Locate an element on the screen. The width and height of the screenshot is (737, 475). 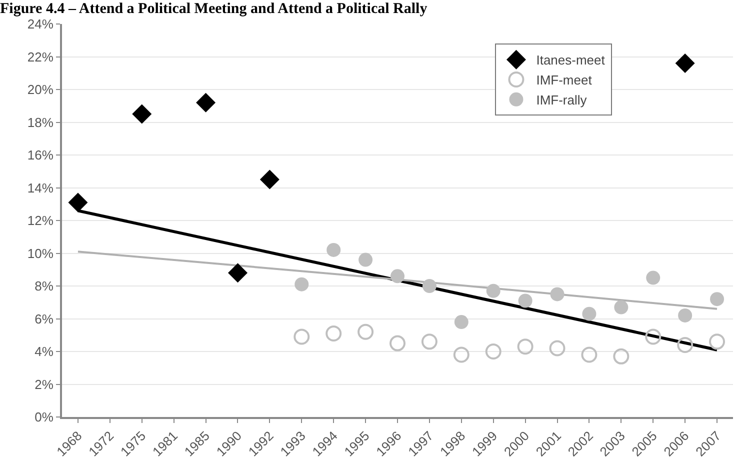
y-tick-label: 8% is located at coordinates (44, 286).